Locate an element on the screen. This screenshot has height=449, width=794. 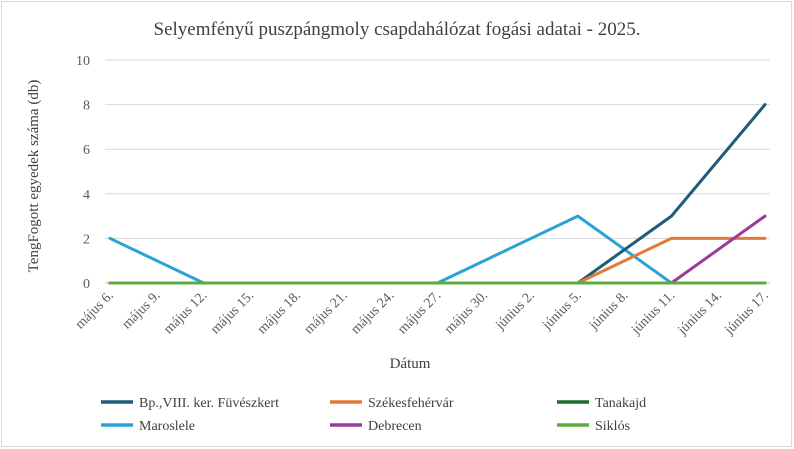
y-tick-label: 8 is located at coordinates (86, 106).